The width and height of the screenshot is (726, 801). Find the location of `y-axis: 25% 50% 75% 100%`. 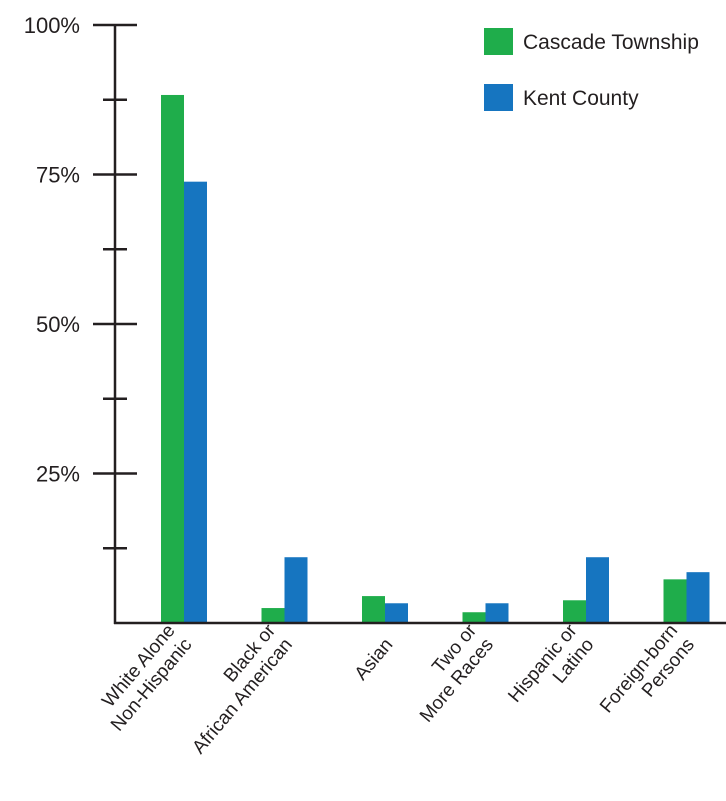

y-axis: 25% 50% 75% 100% is located at coordinates (80, 318).